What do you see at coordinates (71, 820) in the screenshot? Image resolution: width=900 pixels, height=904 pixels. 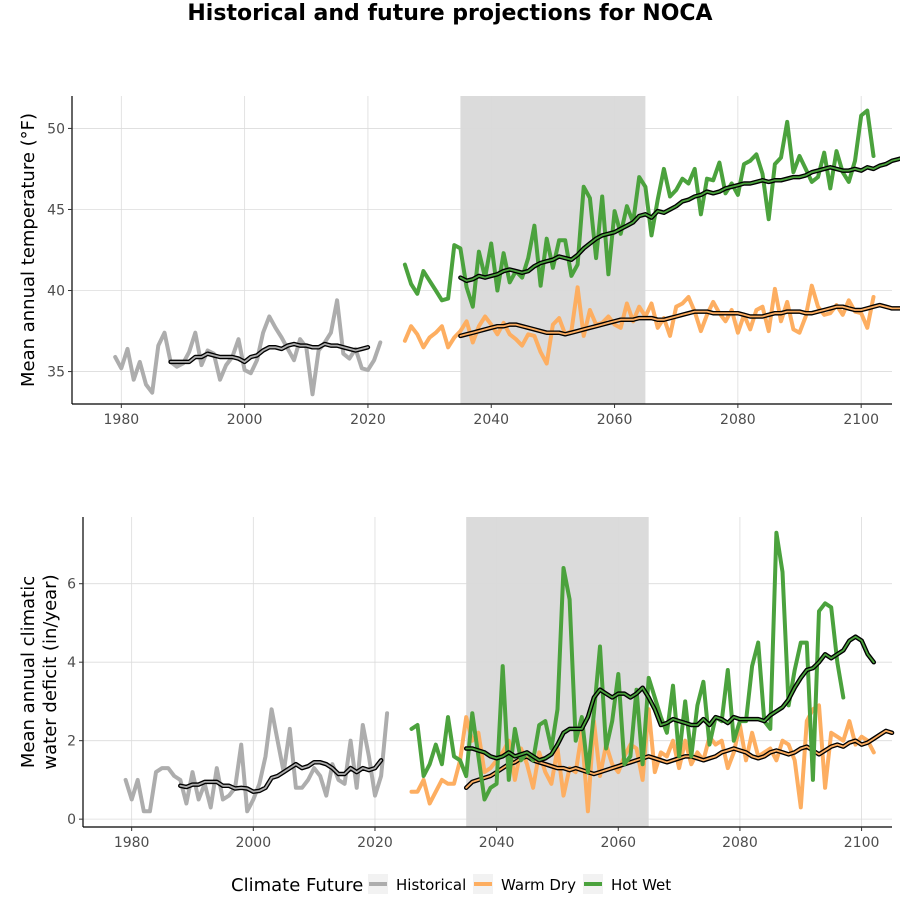 I see `y-tick-label: 0` at bounding box center [71, 820].